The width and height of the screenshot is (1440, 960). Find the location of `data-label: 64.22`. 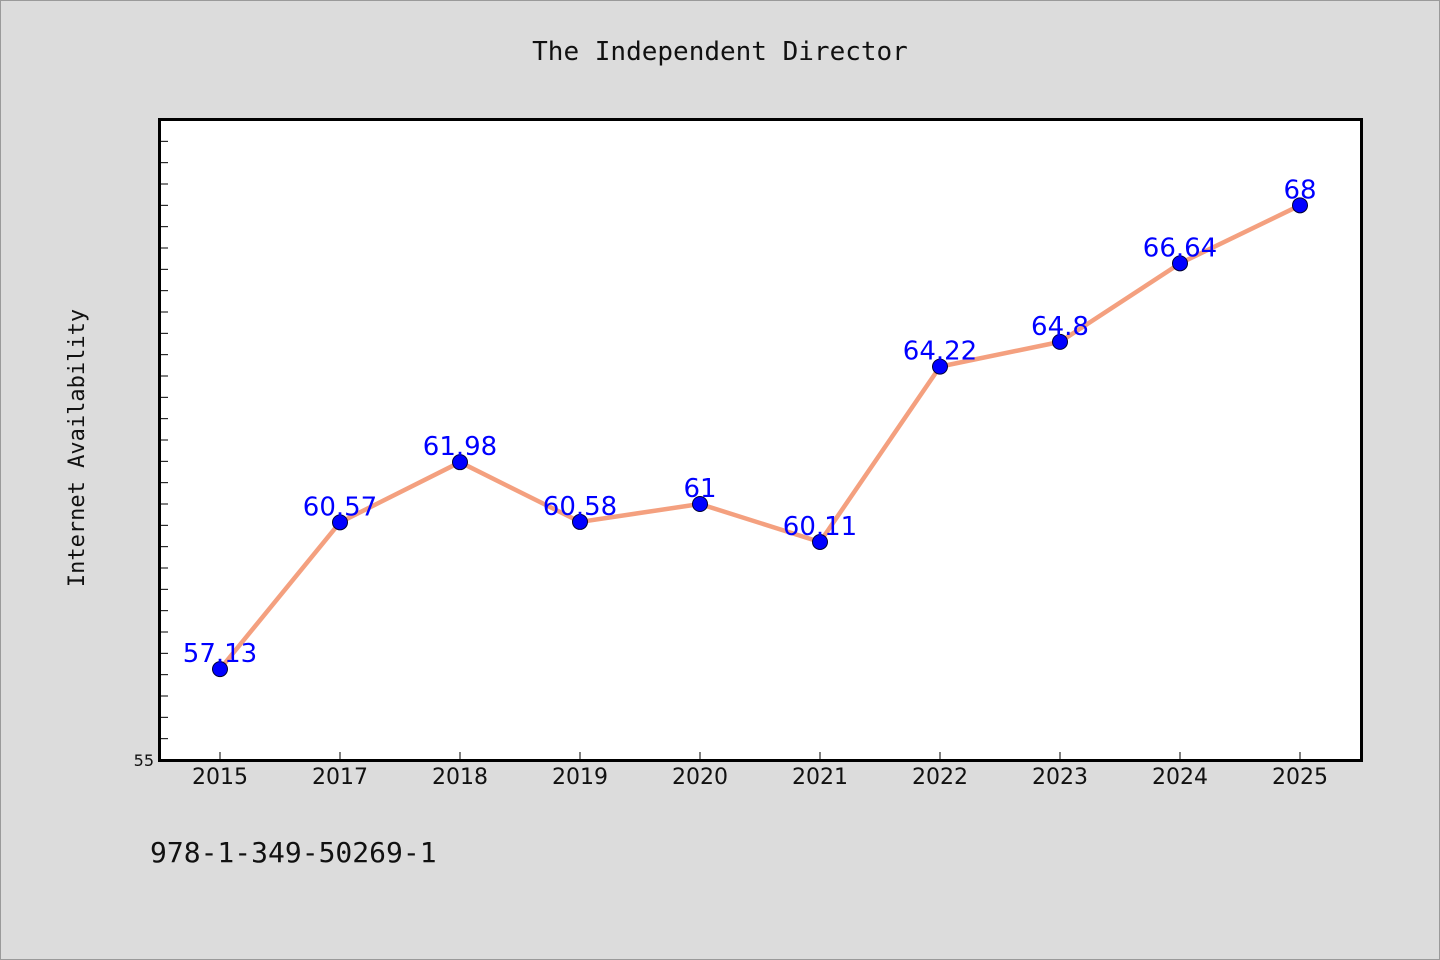

data-label: 64.22 is located at coordinates (940, 352).